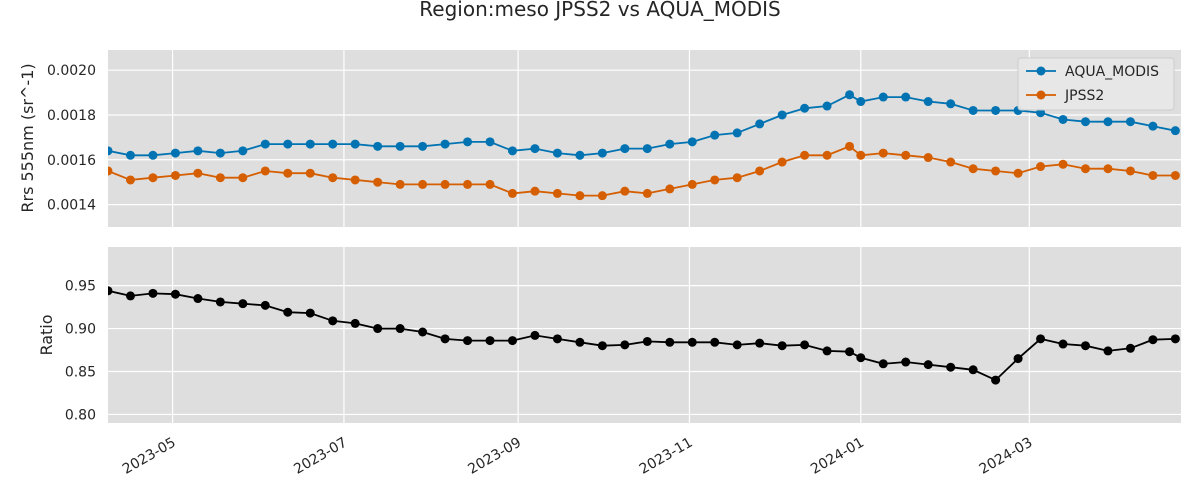  What do you see at coordinates (149, 456) in the screenshot?
I see `xtick-label: 2023-05` at bounding box center [149, 456].